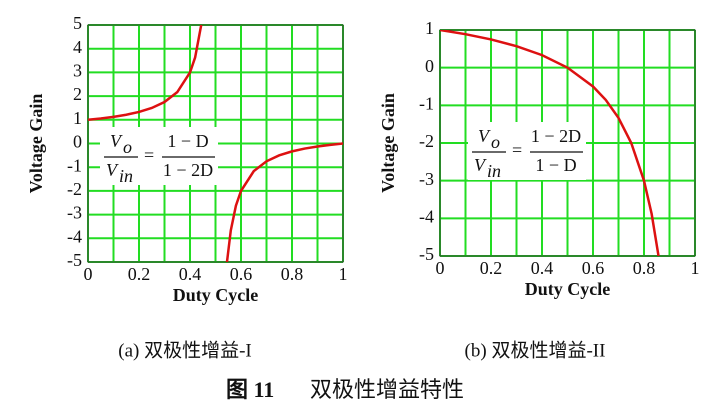 Image resolution: width=725 pixels, height=409 pixels. Describe the element at coordinates (556, 136) in the screenshot. I see `formula-rhs-num: 1 − 2D` at that location.